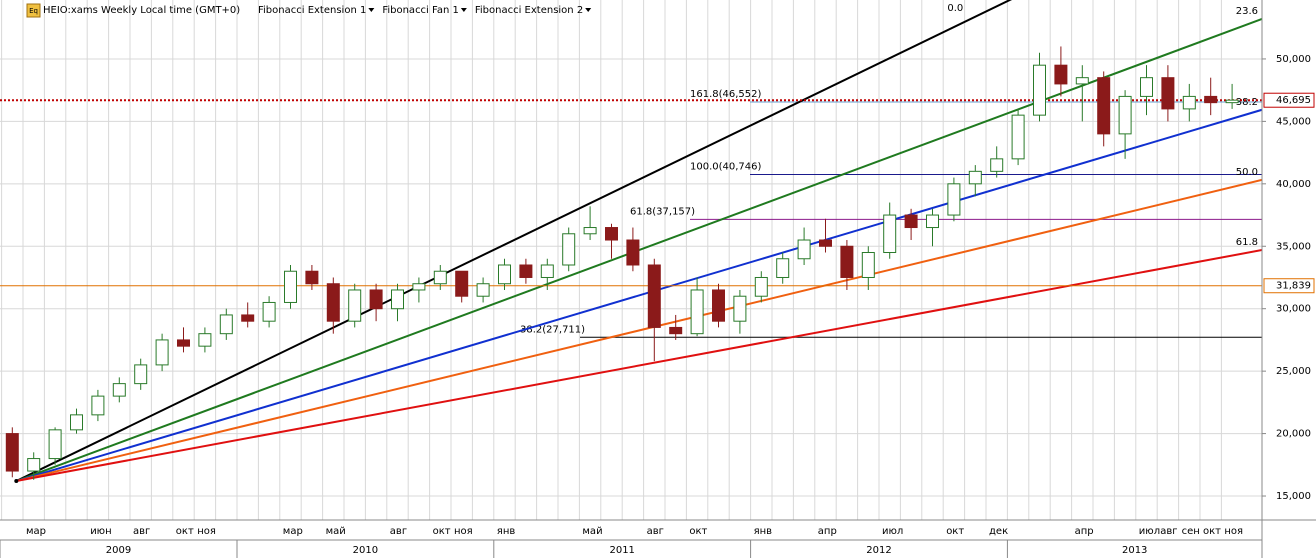 This screenshot has height=558, width=1316. Describe the element at coordinates (1293, 100) in the screenshot. I see `price-label: 46,695` at that location.